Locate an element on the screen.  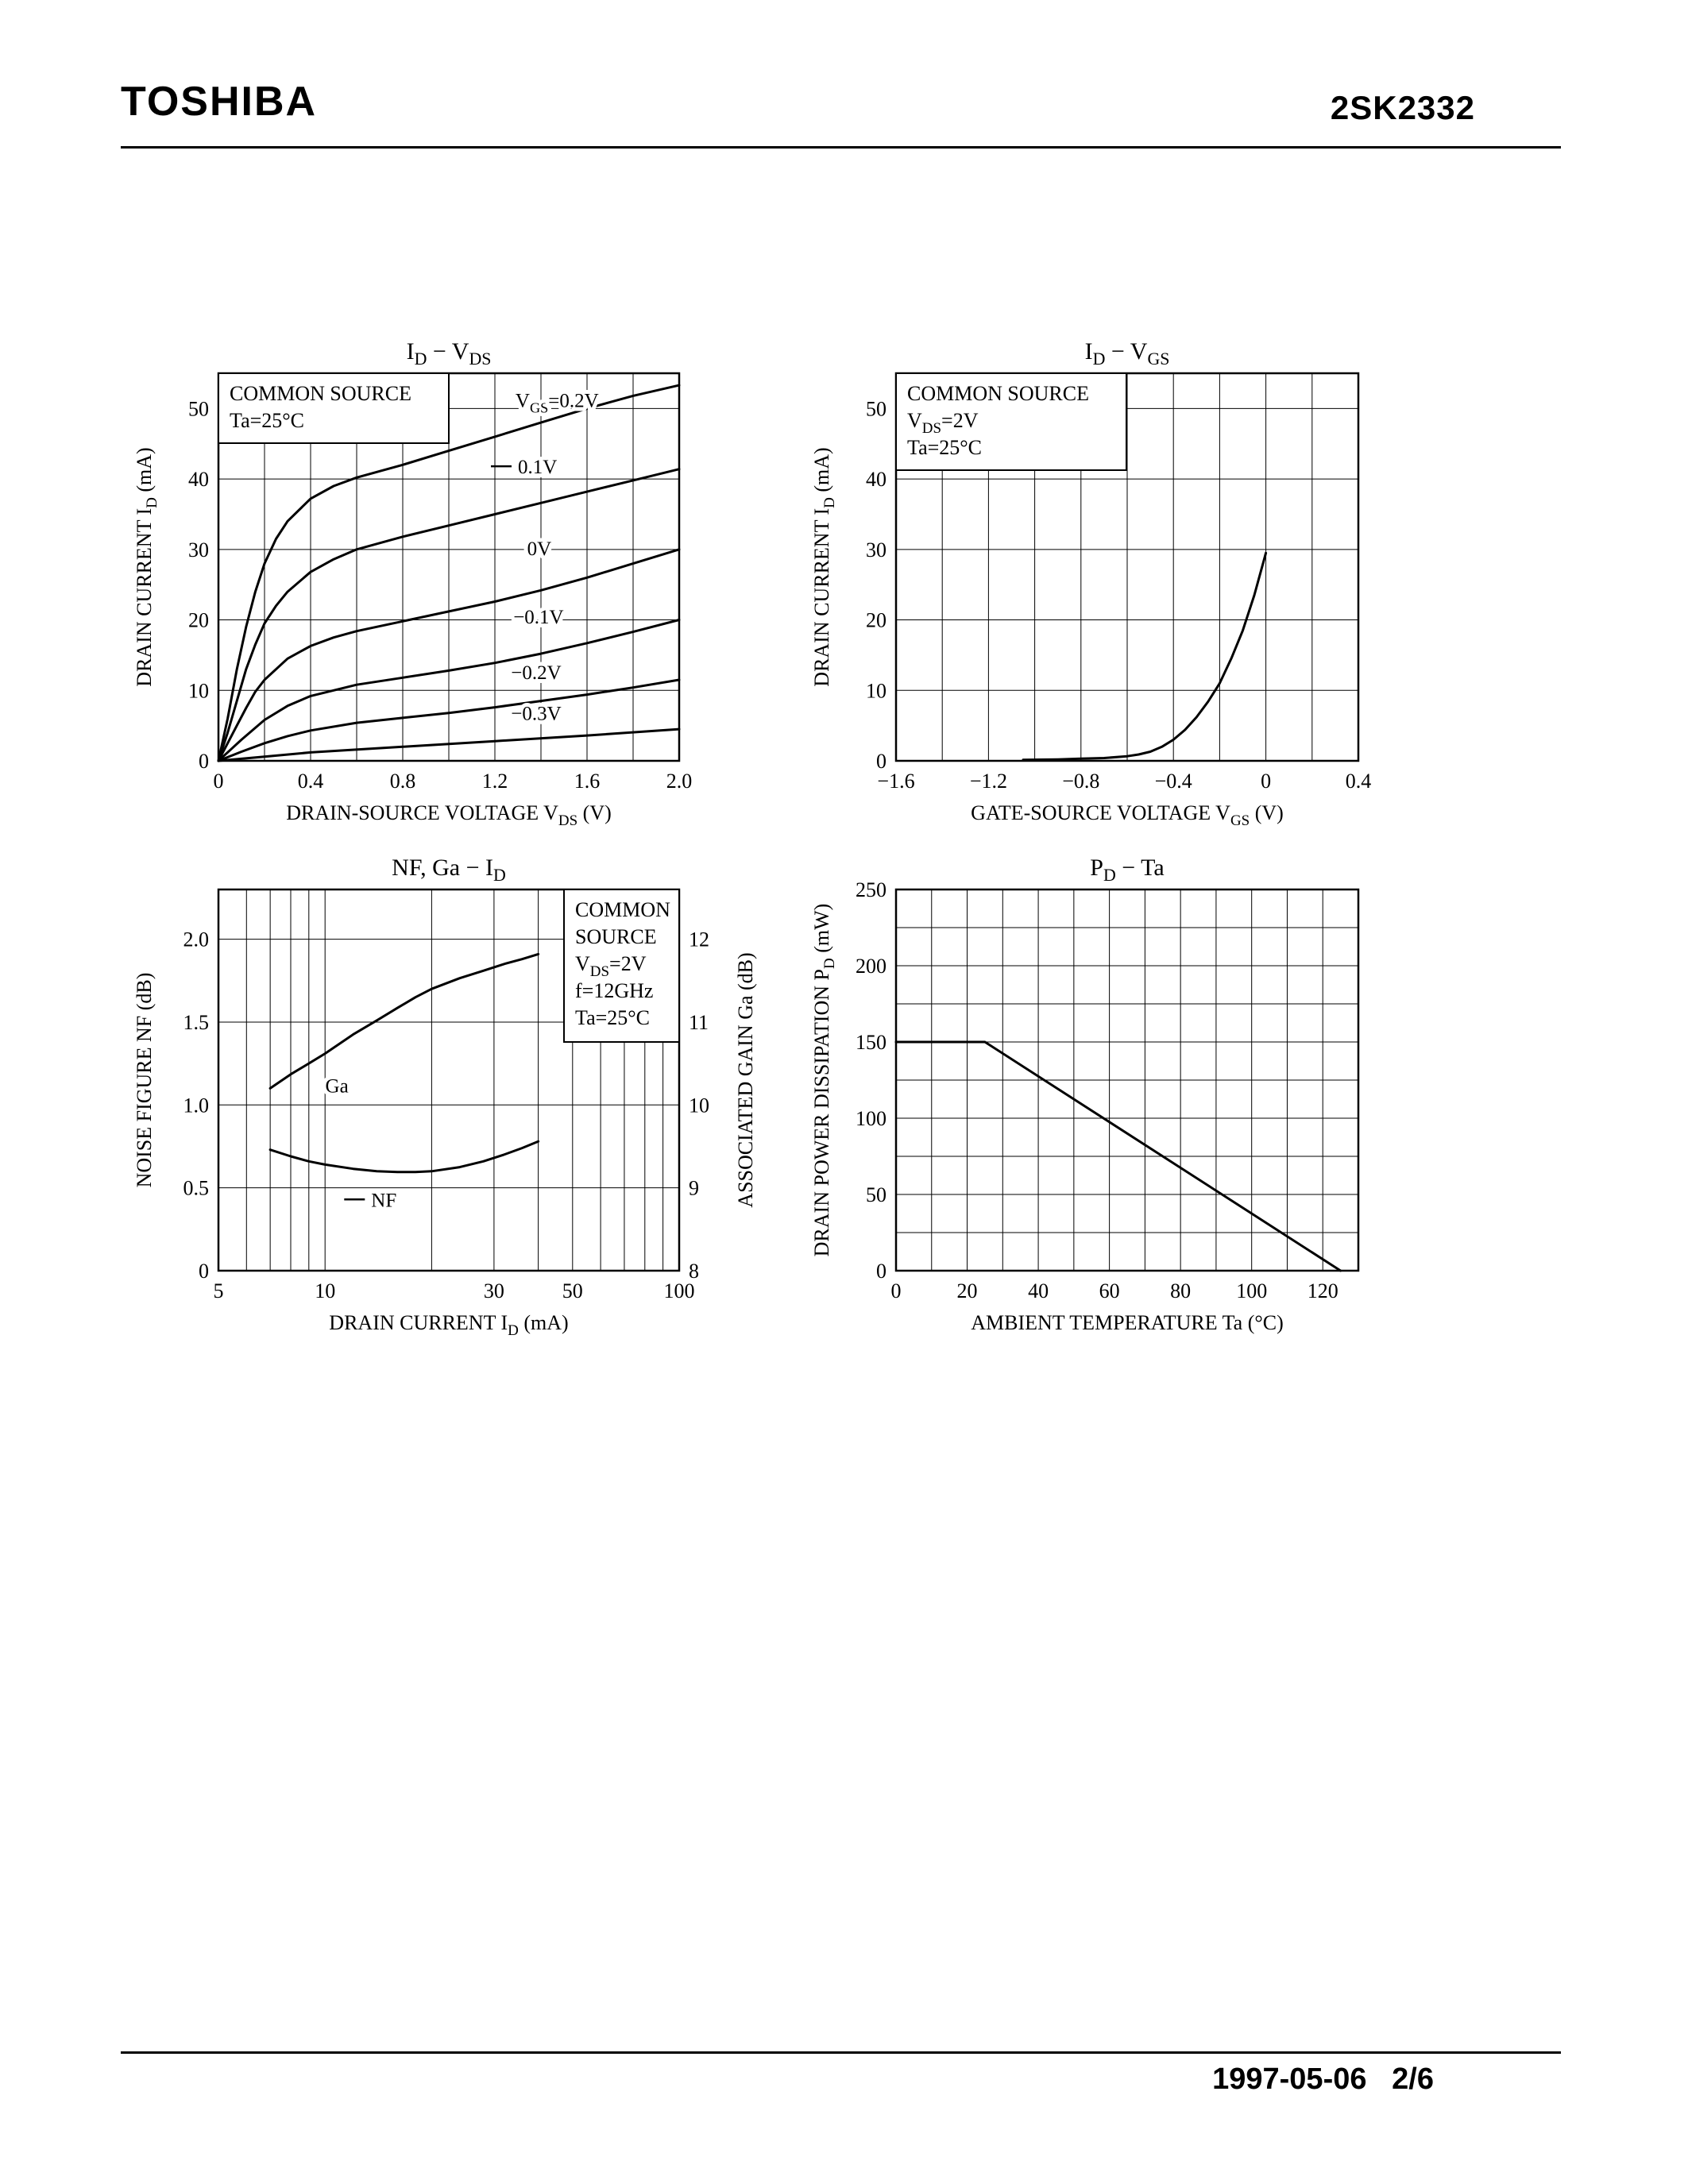
curve-label: 0V is located at coordinates (539, 549).